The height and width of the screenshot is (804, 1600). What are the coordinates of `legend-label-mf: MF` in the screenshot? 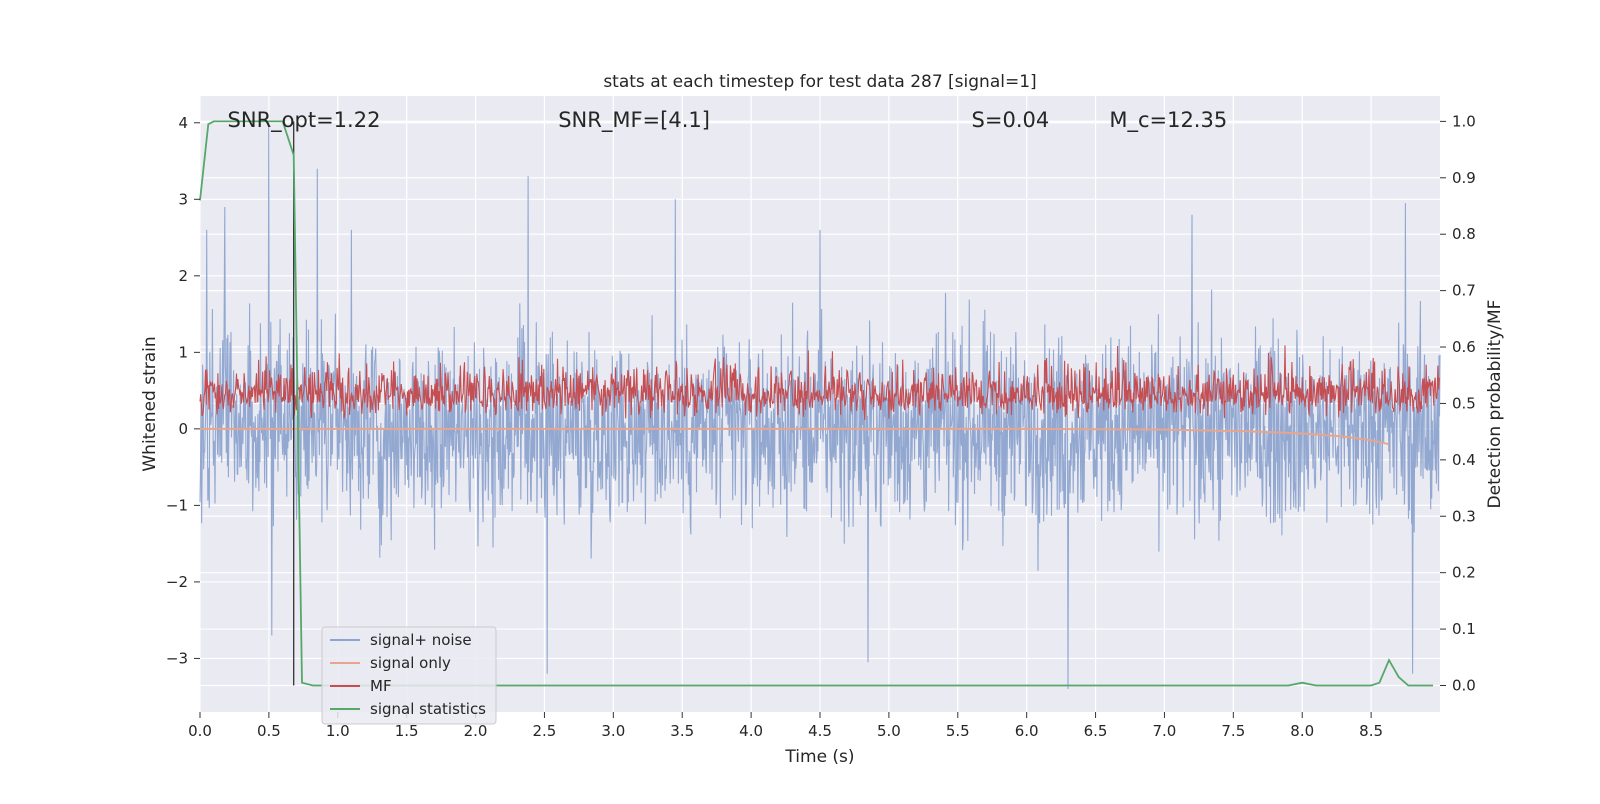 It's located at (381, 686).